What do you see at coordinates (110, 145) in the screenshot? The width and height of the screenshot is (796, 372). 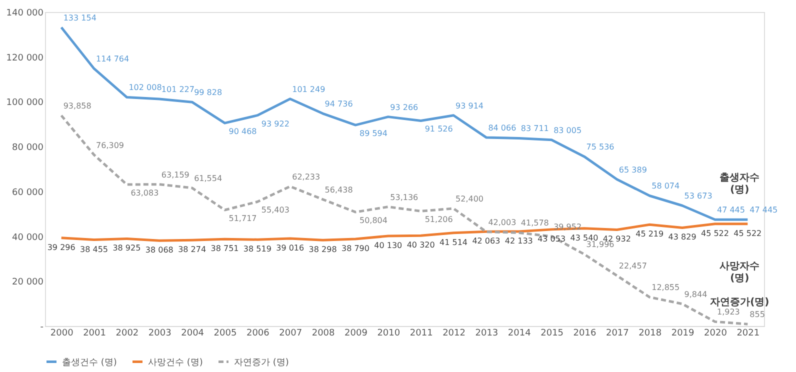 I see `data-label: 76,309` at bounding box center [110, 145].